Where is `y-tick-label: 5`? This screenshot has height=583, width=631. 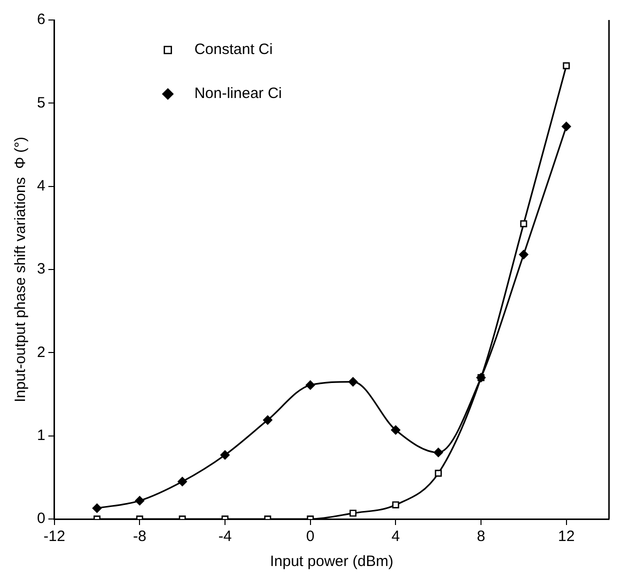 y-tick-label: 5 is located at coordinates (41, 103).